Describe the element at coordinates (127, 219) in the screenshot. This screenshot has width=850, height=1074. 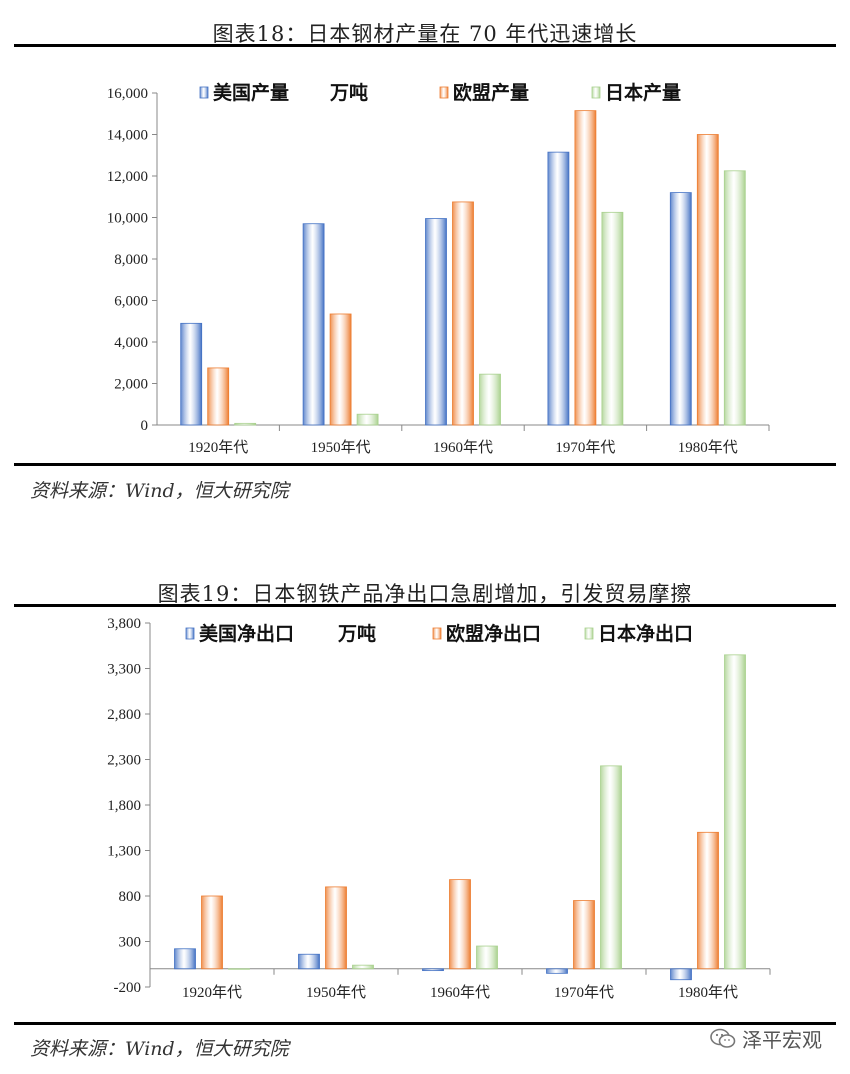
I see `chart1-y-tick-label: 10,000` at that location.